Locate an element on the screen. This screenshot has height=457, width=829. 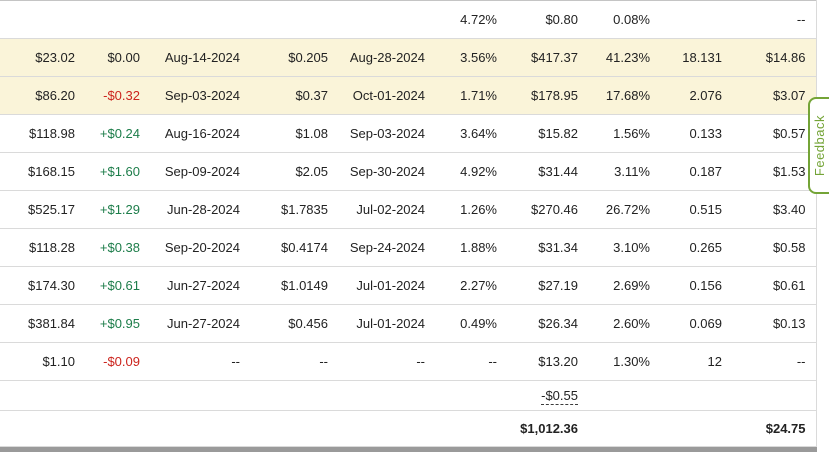
cell: $174.30 is located at coordinates (42, 285).